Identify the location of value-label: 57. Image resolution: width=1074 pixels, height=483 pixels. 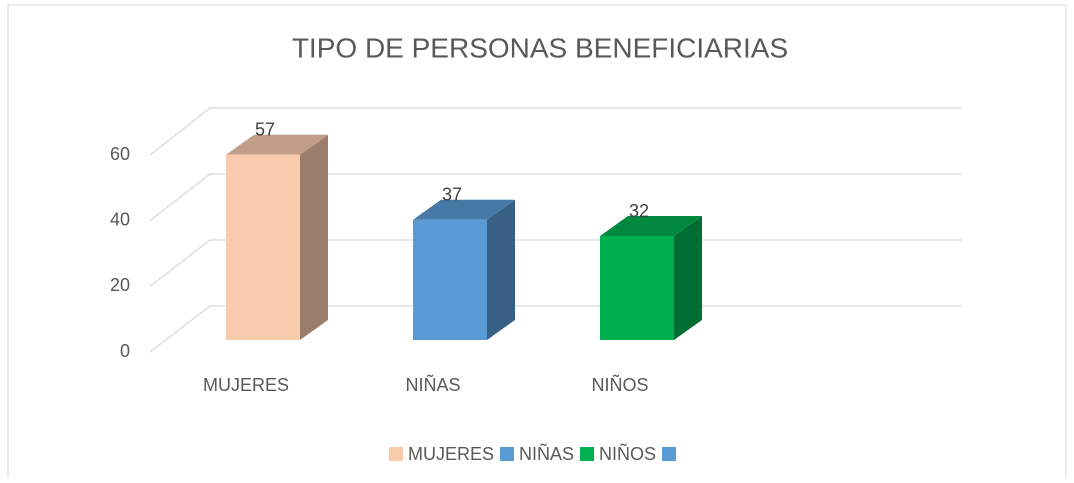
(265, 130).